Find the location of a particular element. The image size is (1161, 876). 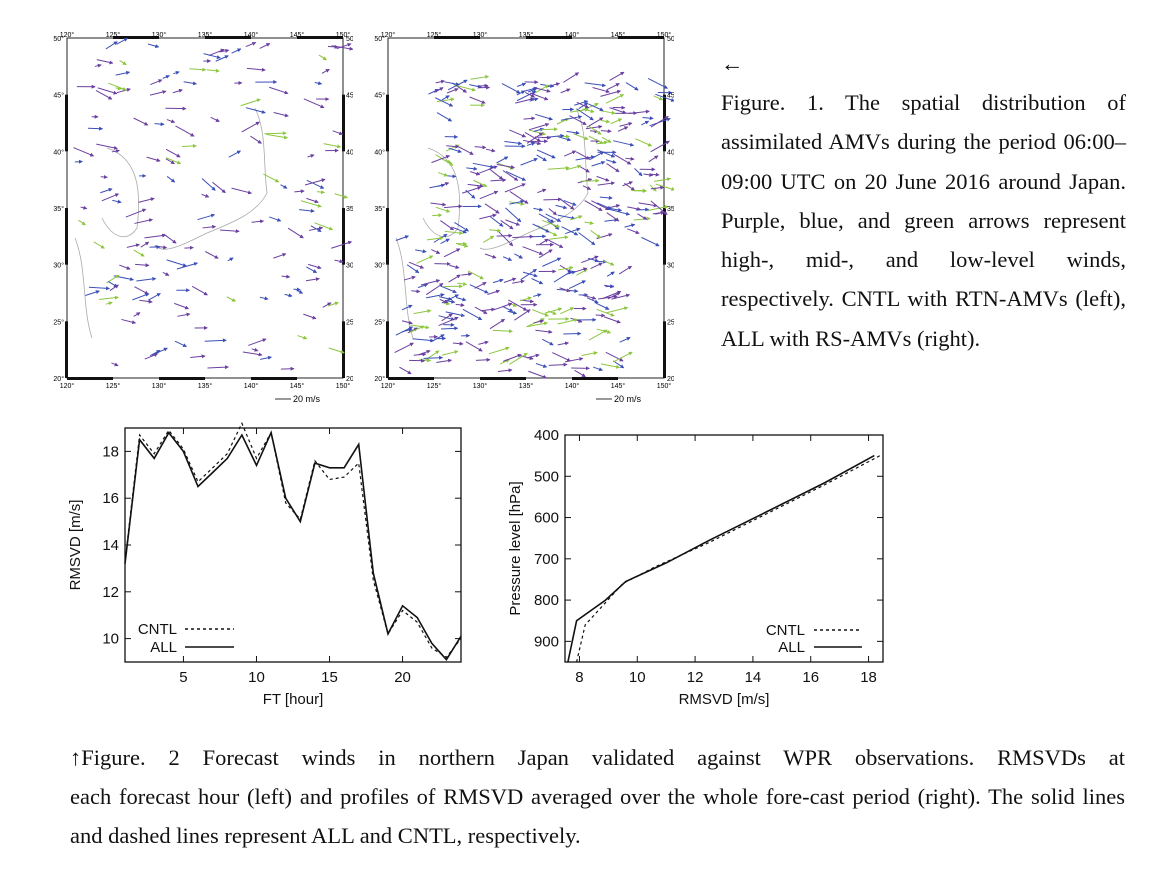

series-line-all is located at coordinates (721, 558).